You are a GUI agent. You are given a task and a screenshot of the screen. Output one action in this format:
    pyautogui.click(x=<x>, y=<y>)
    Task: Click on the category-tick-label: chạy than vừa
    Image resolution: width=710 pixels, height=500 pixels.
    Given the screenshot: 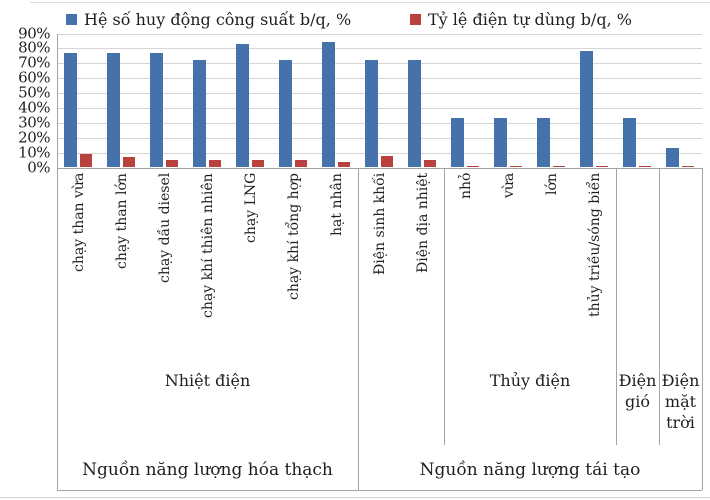 What is the action you would take?
    pyautogui.click(x=78, y=223)
    